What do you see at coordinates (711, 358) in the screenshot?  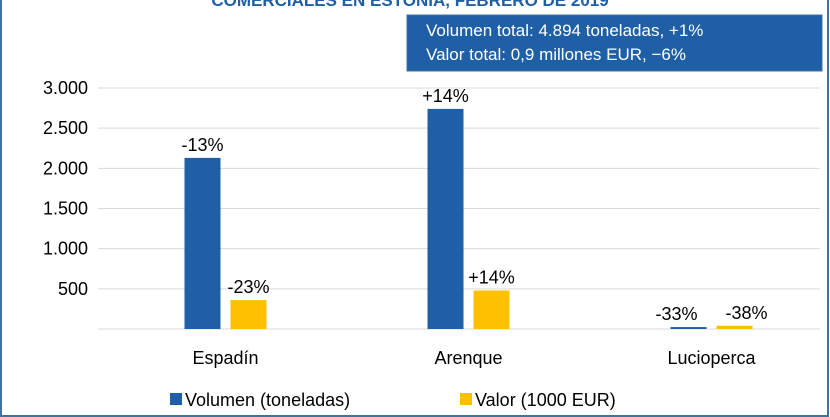 I see `x-tick-label: Lucioperca` at bounding box center [711, 358].